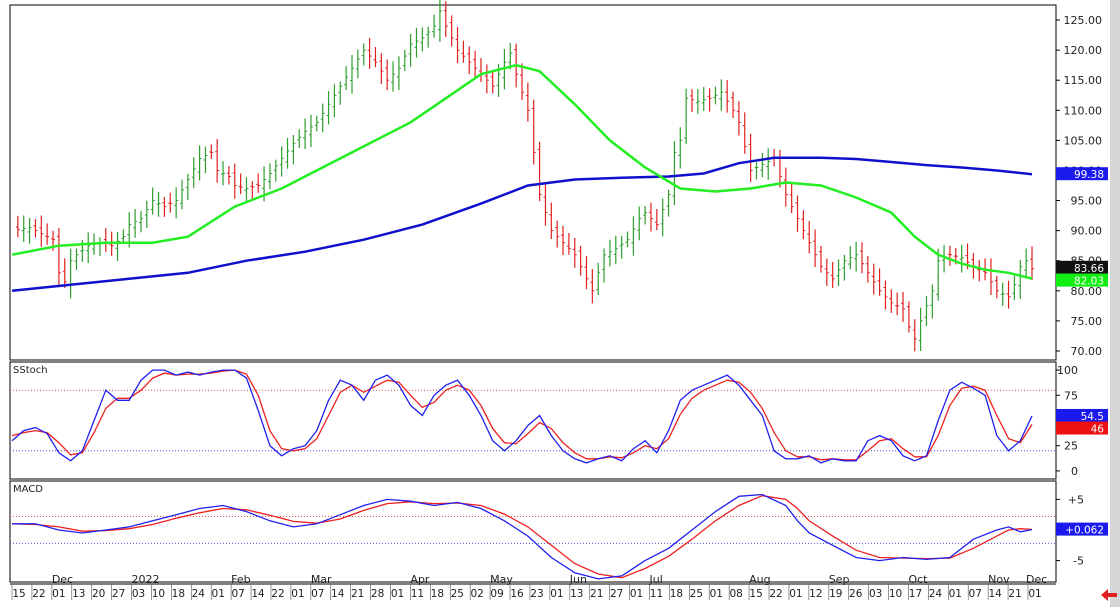  Describe the element at coordinates (420, 579) in the screenshot. I see `date-month-label: Apr` at that location.